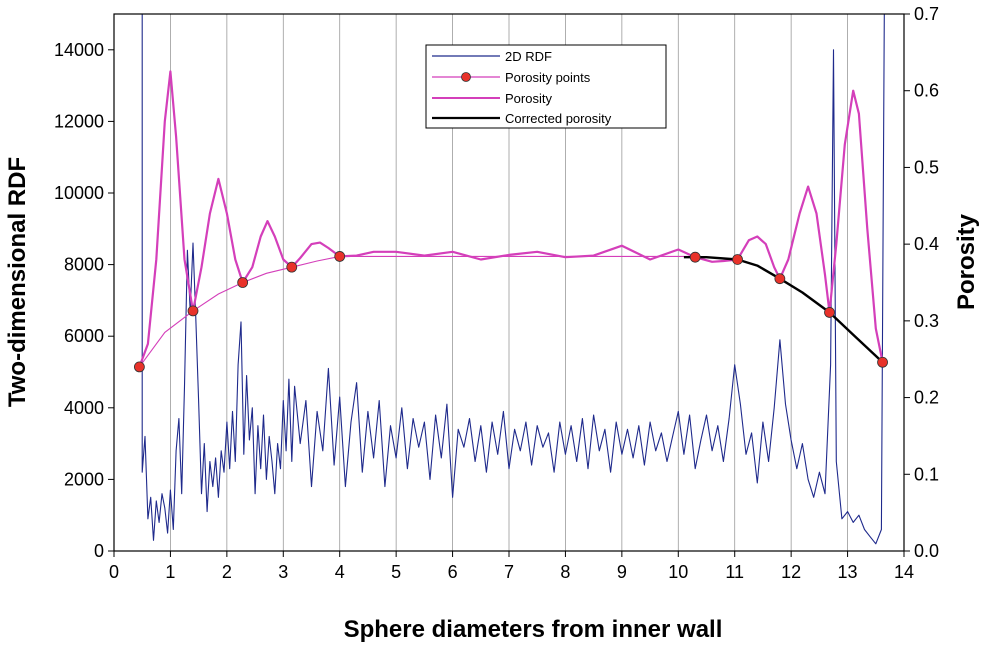  What do you see at coordinates (926, 321) in the screenshot?
I see `y2-tick-label: 0.3` at bounding box center [926, 321].